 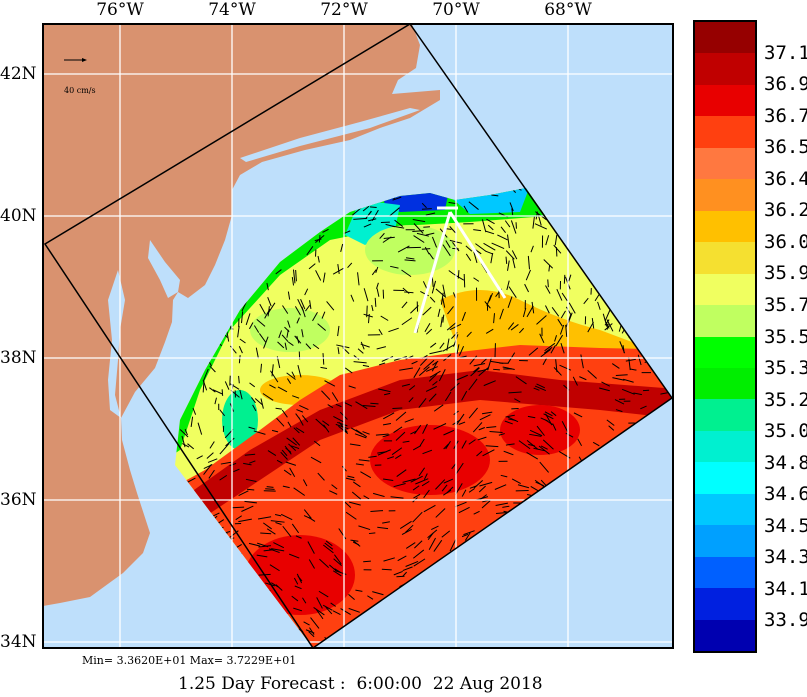 What do you see at coordinates (80, 90) in the screenshot?
I see `vector-scale-label: 40 cm/s` at bounding box center [80, 90].